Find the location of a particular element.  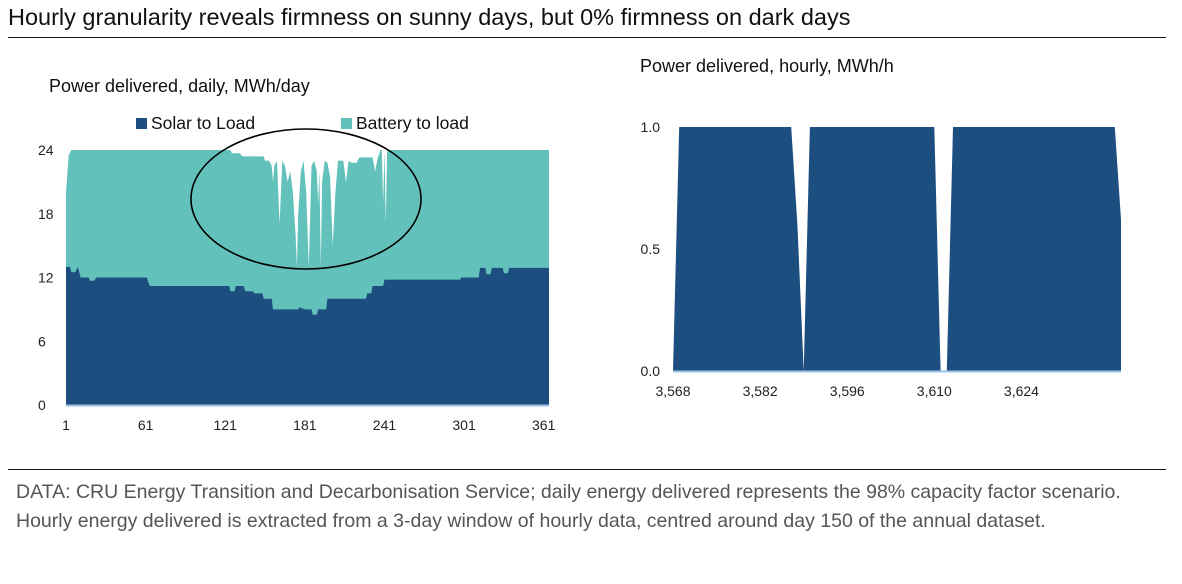

title-rule is located at coordinates (587, 37).